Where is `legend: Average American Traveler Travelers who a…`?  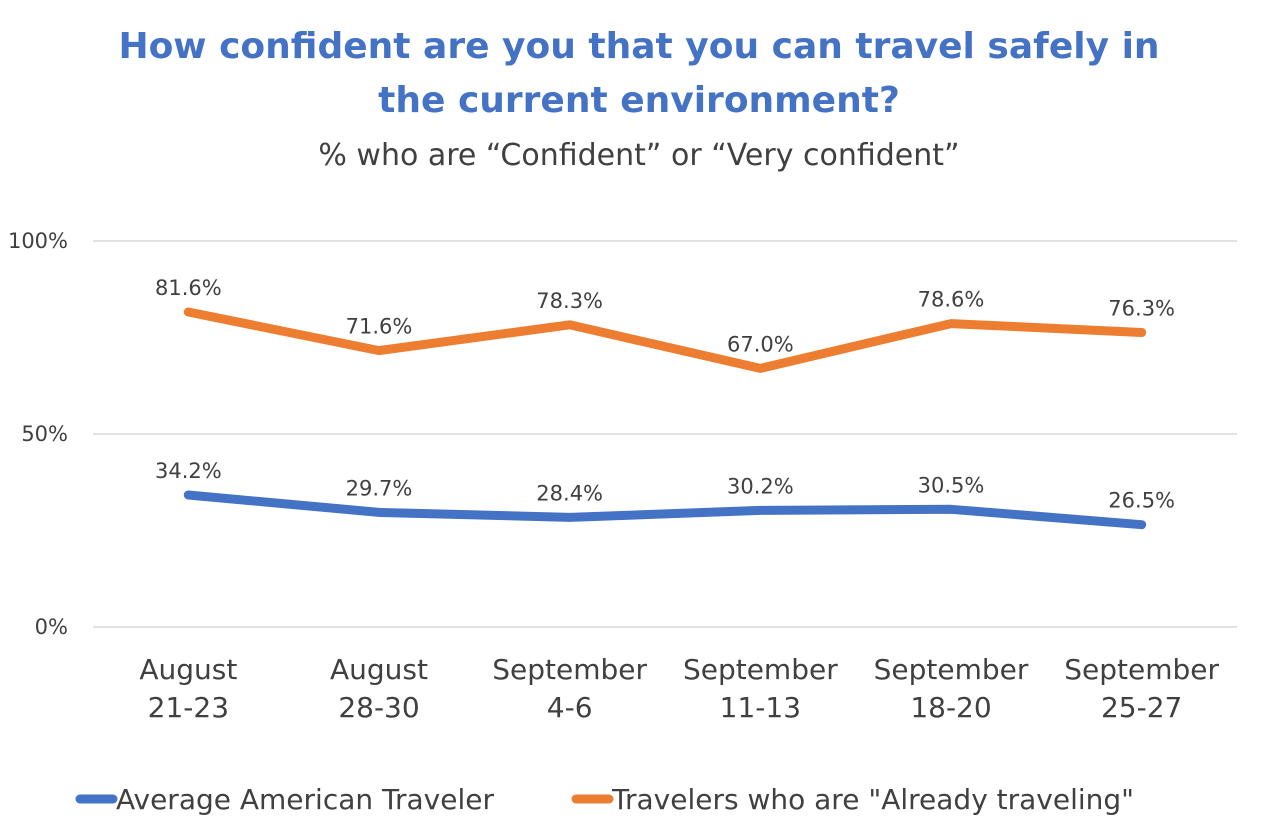
legend: Average American Traveler Travelers who a… is located at coordinates (604, 799).